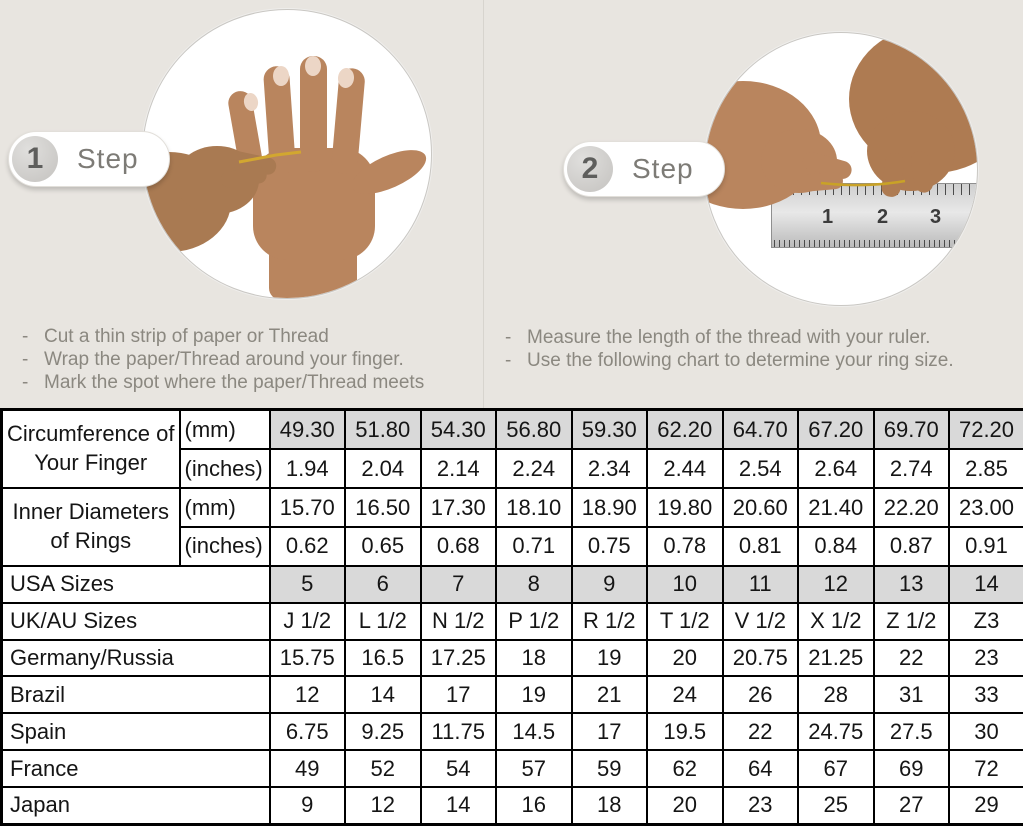 The image size is (1023, 826). I want to click on size-value-cell: 0.91, so click(985, 546).